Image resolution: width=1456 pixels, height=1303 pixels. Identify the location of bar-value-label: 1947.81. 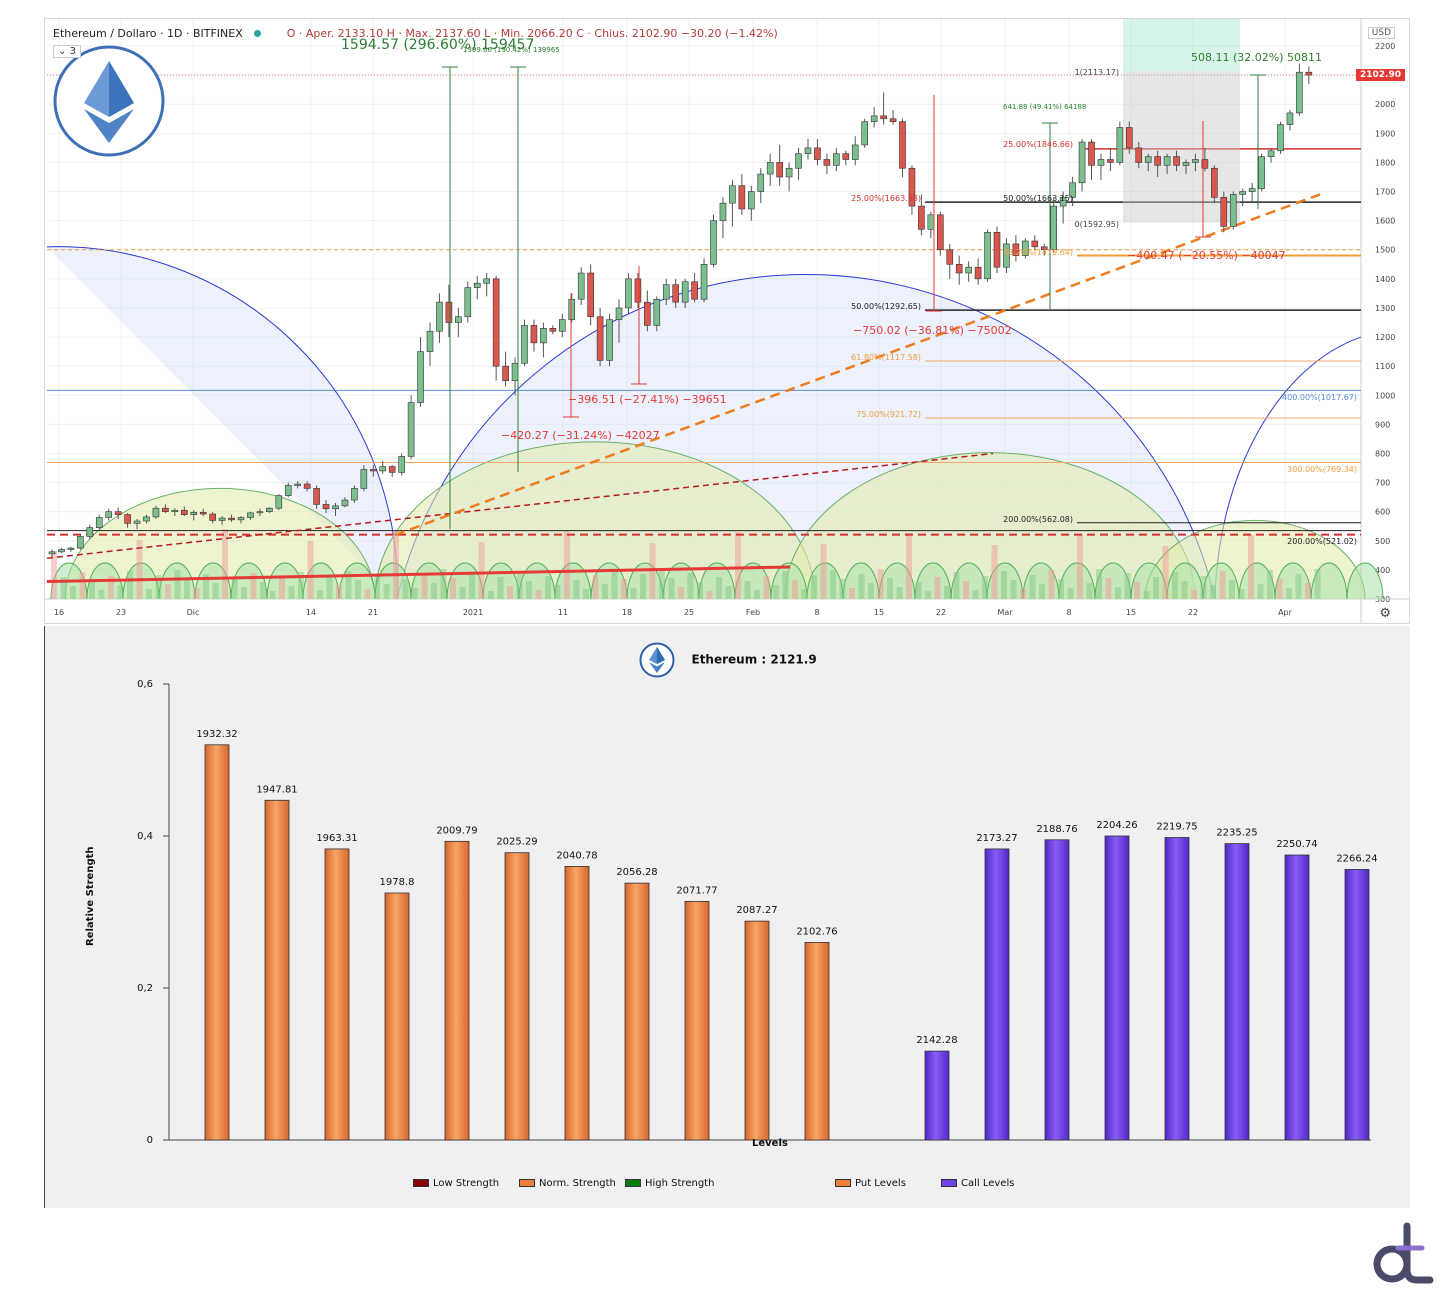
(276, 789).